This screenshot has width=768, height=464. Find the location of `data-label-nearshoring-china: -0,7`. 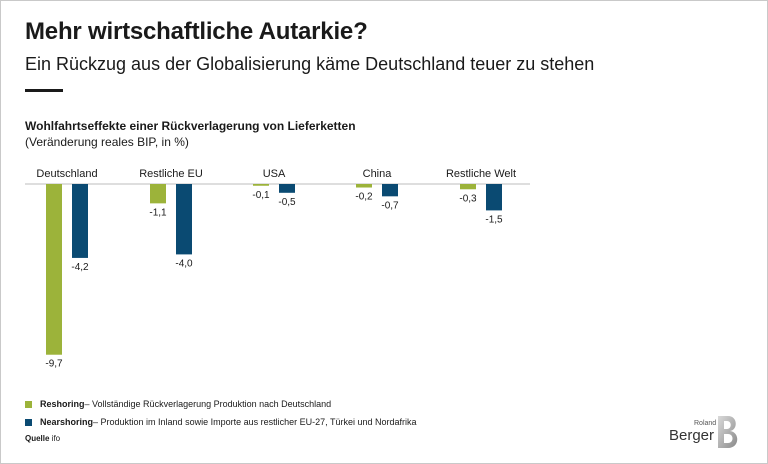

data-label-nearshoring-china: -0,7 is located at coordinates (390, 205).